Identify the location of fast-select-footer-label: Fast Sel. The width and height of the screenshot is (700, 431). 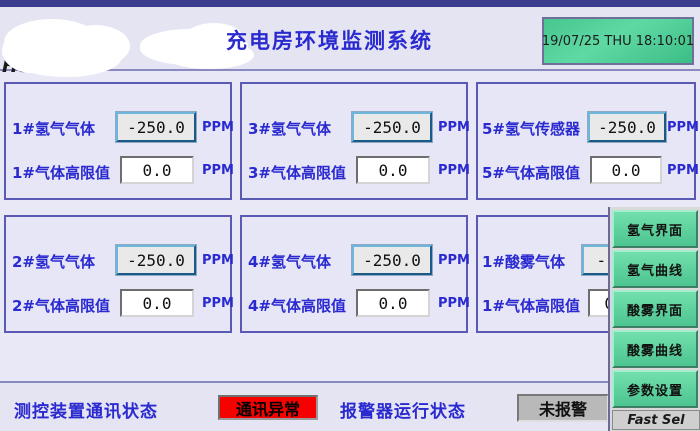
(656, 420).